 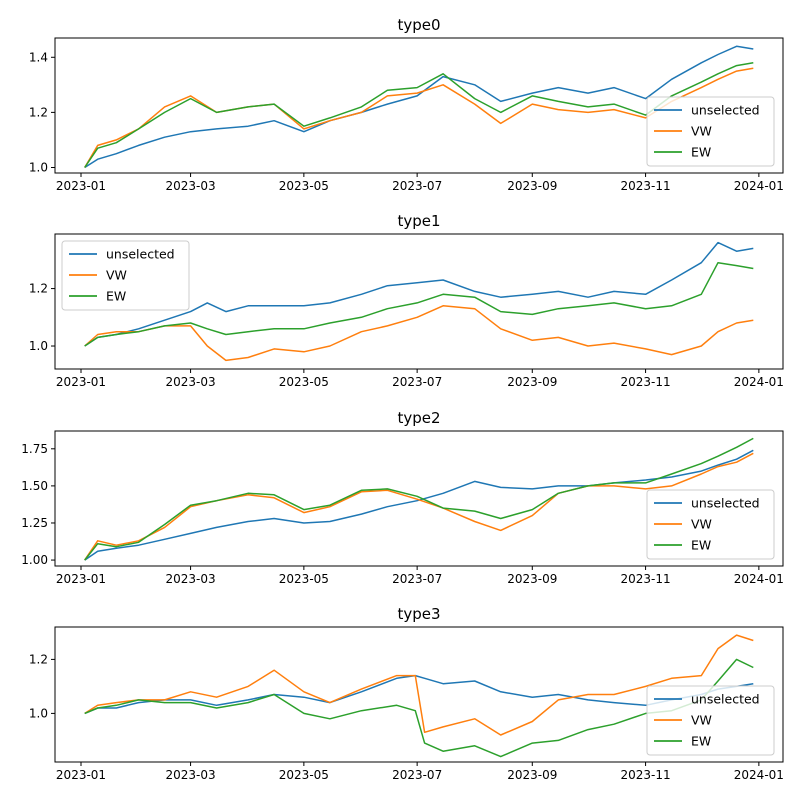 What do you see at coordinates (418, 418) in the screenshot?
I see `chart-title: type2` at bounding box center [418, 418].